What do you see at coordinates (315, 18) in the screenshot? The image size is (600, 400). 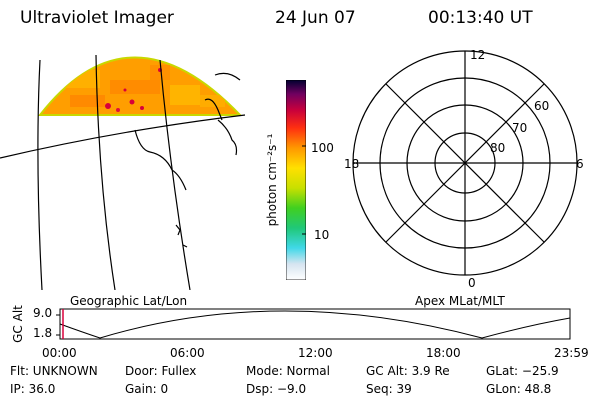 I see `date-label: 24 Jun 07` at bounding box center [315, 18].